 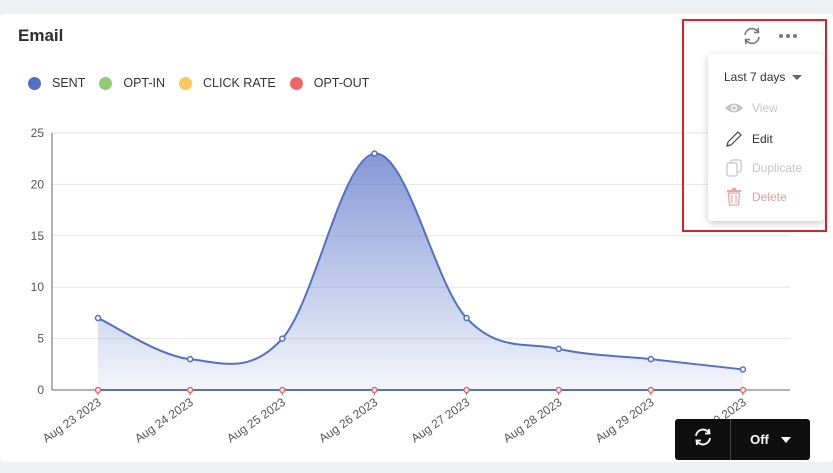 I want to click on x-tick-label: Aug 28 2023, so click(x=533, y=420).